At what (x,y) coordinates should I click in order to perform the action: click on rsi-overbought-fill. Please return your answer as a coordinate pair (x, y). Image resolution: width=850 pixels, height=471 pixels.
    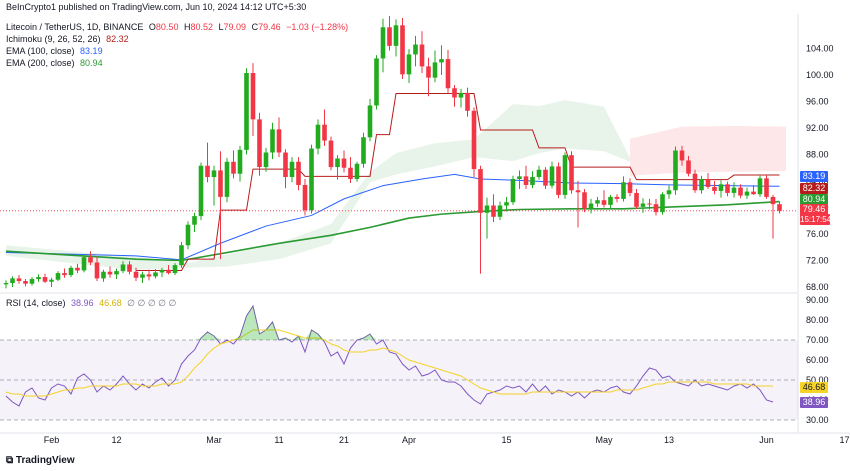
    Looking at the image, I should click on (285, 323).